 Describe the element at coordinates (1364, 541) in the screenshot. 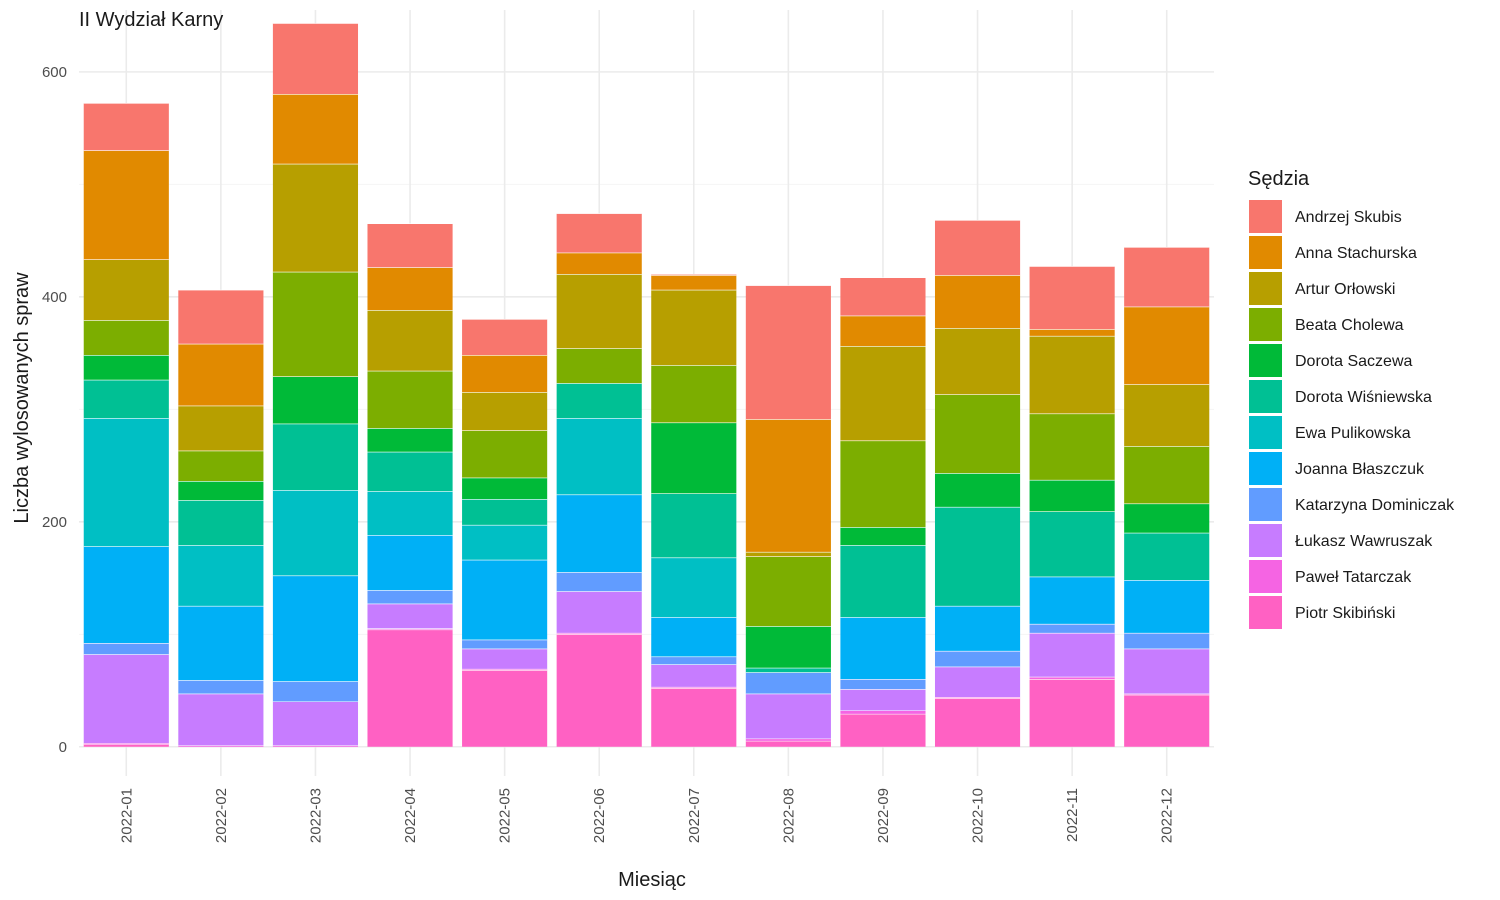

I see `legend-label: Łukasz Wawruszak` at that location.